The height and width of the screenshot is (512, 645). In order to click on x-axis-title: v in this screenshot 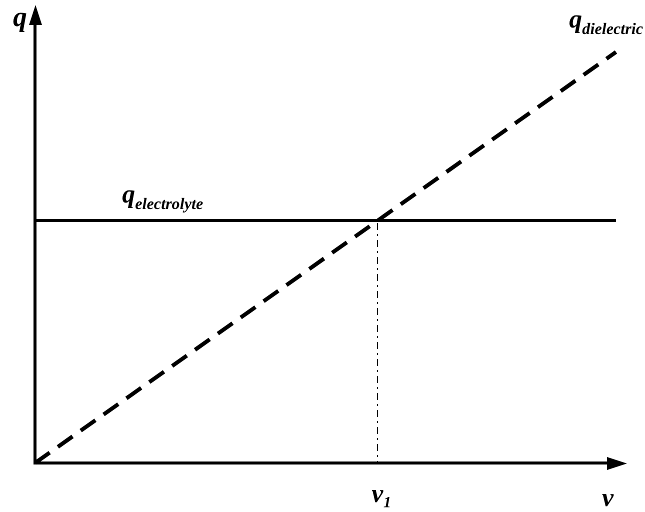, I will do `click(608, 497)`.